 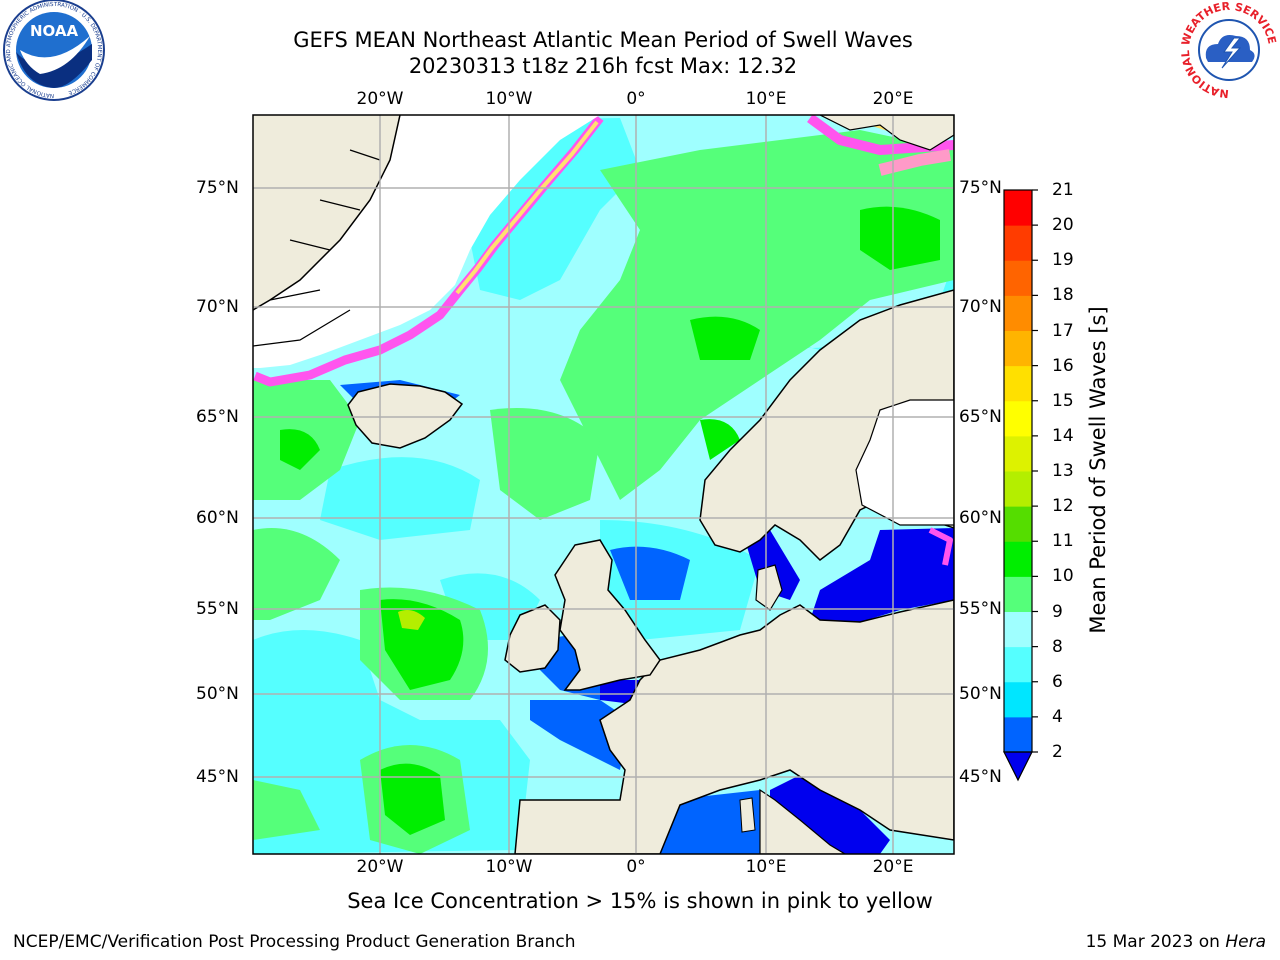 What do you see at coordinates (54, 31) in the screenshot?
I see `noaa-logo-text: NOAA` at bounding box center [54, 31].